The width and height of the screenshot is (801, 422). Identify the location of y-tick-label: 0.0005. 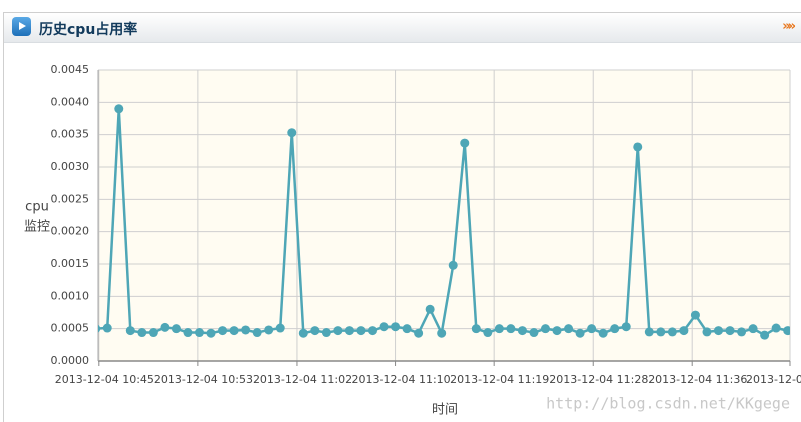
(70, 328).